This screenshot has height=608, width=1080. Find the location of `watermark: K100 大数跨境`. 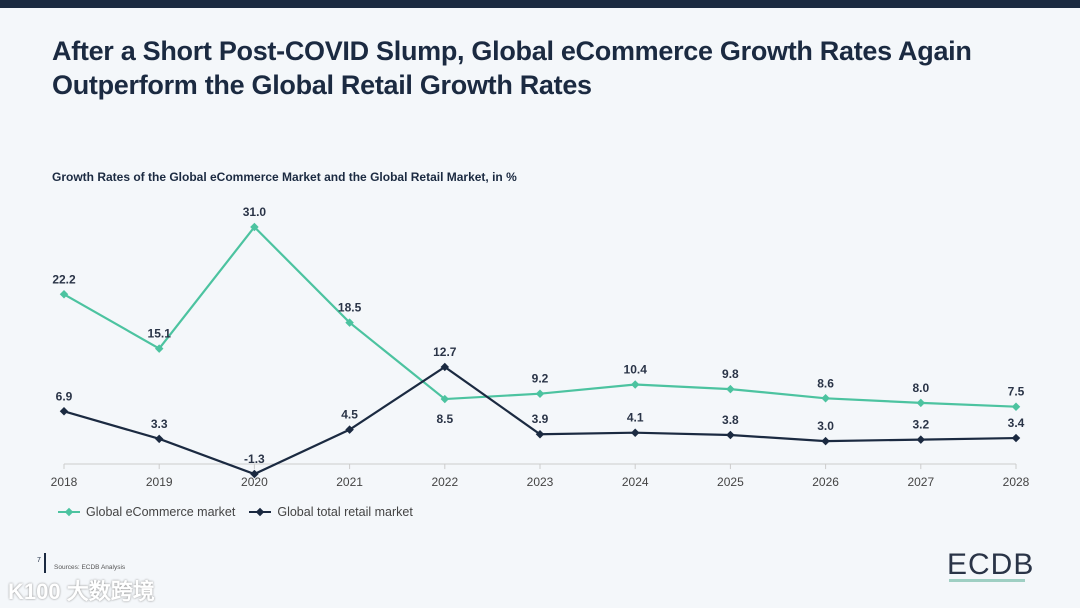

watermark: K100 大数跨境 is located at coordinates (81, 591).